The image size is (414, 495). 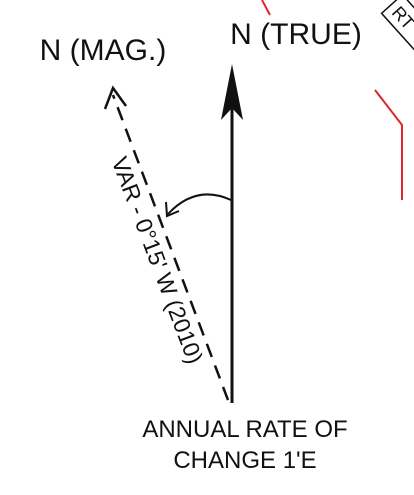 I want to click on variation-angle-arc, so click(x=199, y=204).